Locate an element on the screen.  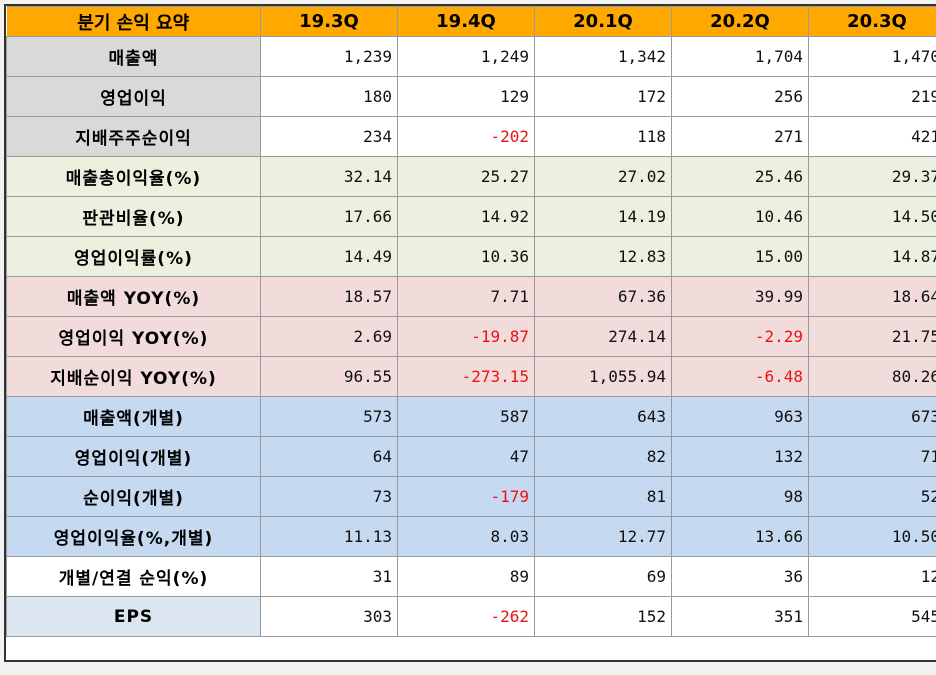
period-header-20-2q: 20.2Q is located at coordinates (740, 21).